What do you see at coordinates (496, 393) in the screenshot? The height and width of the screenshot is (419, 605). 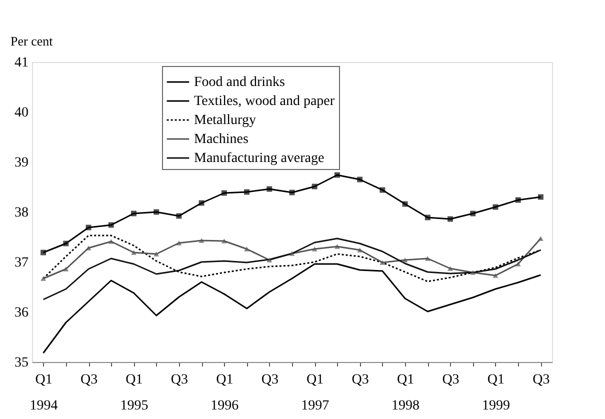 I see `x-tick-label: Q1 1999` at bounding box center [496, 393].